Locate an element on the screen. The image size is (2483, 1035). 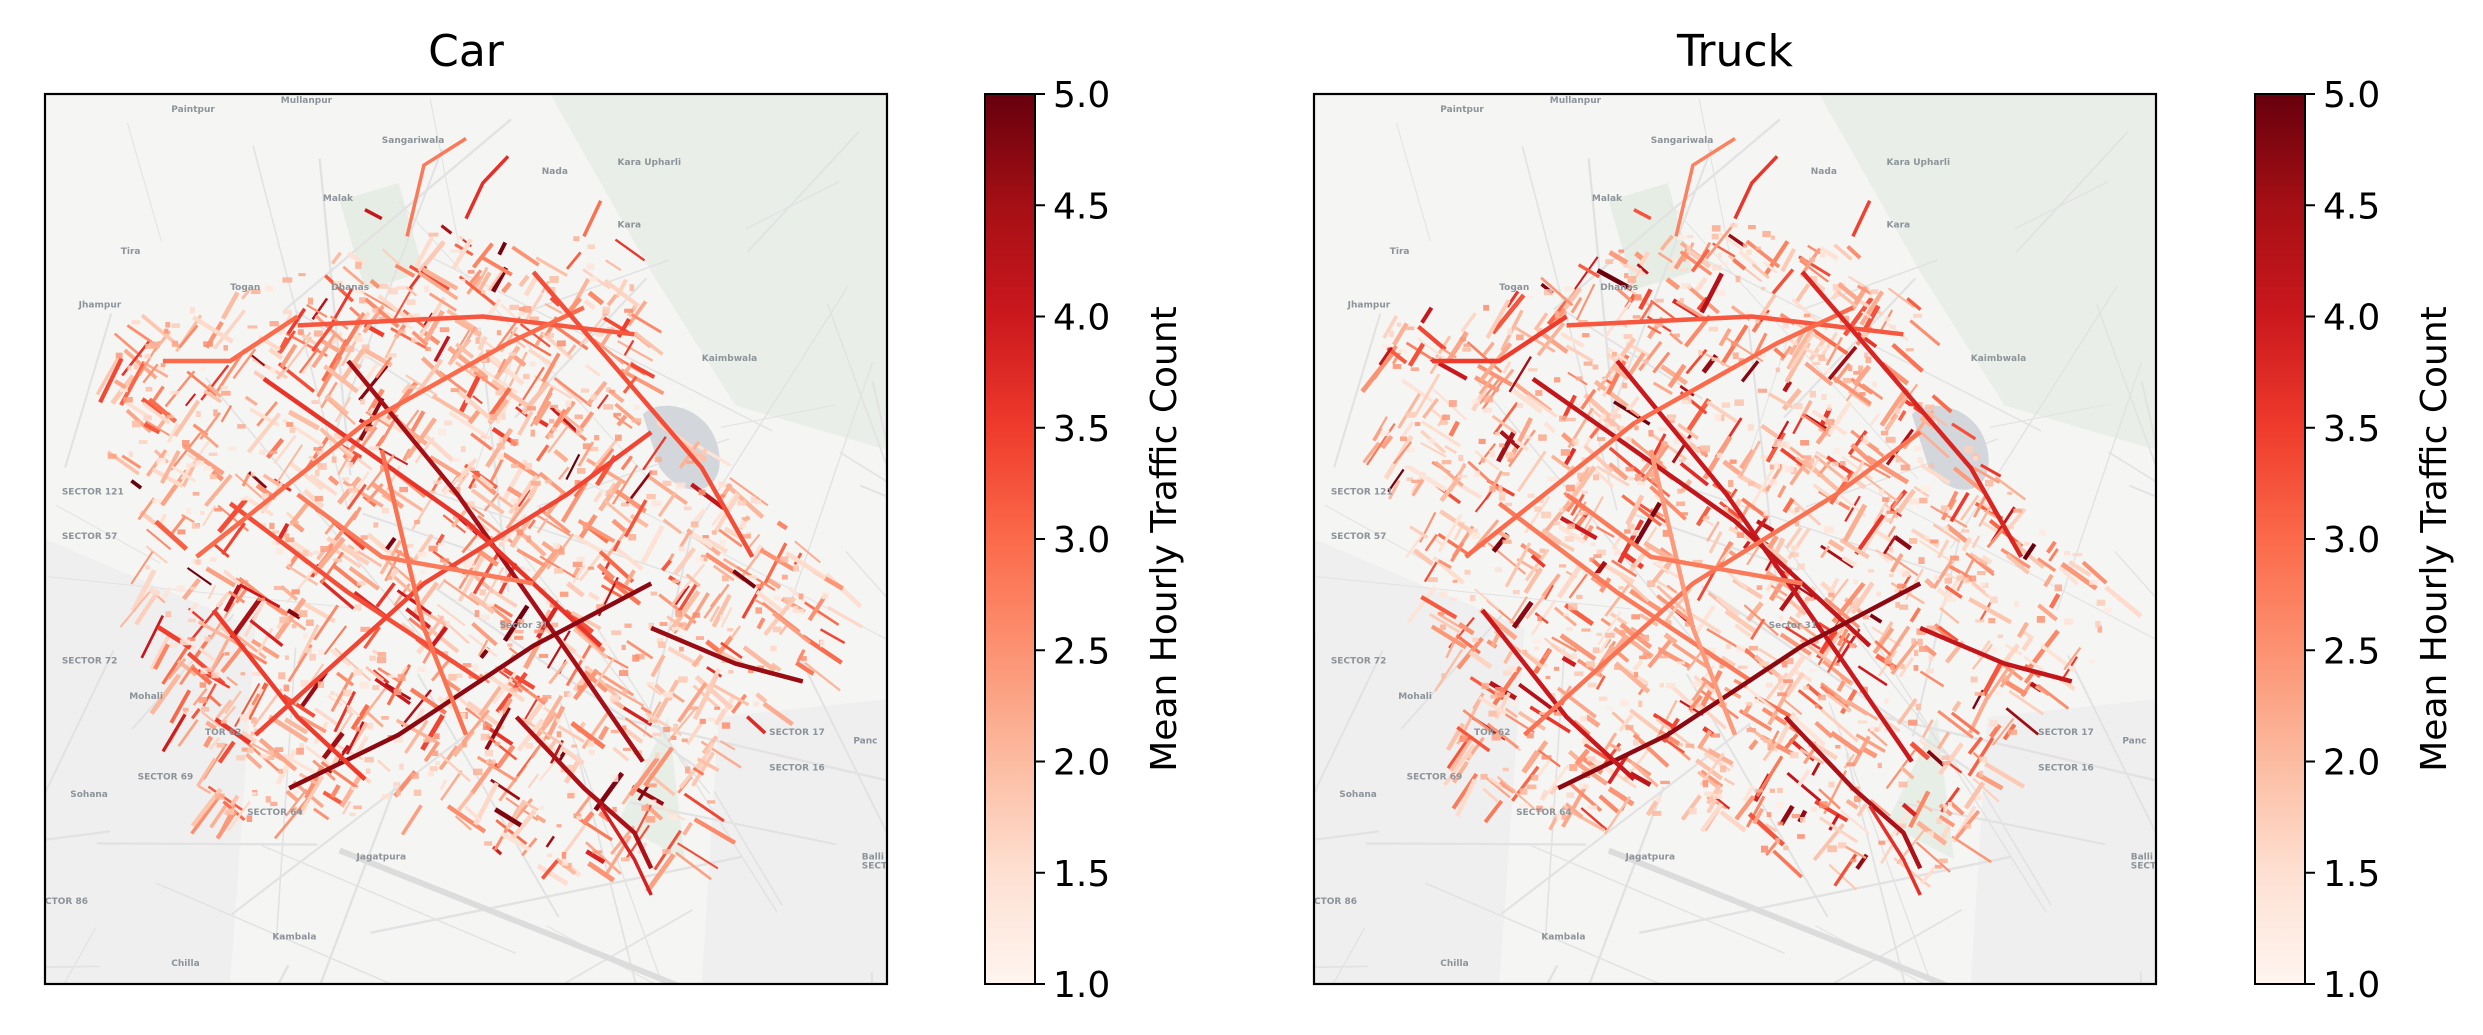
basemap-place-label: Panc is located at coordinates (2134, 742).